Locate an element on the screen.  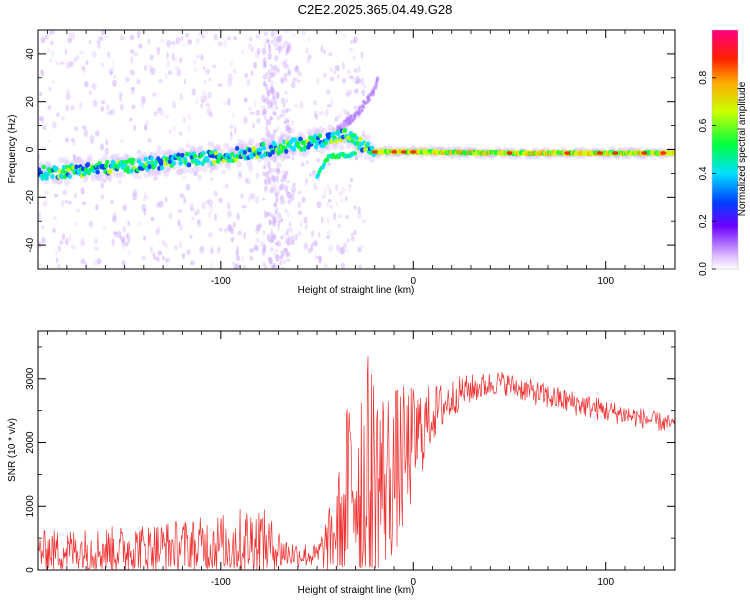
chart-title: C2E2.2025.365.04.49.G28 is located at coordinates (375, 9).